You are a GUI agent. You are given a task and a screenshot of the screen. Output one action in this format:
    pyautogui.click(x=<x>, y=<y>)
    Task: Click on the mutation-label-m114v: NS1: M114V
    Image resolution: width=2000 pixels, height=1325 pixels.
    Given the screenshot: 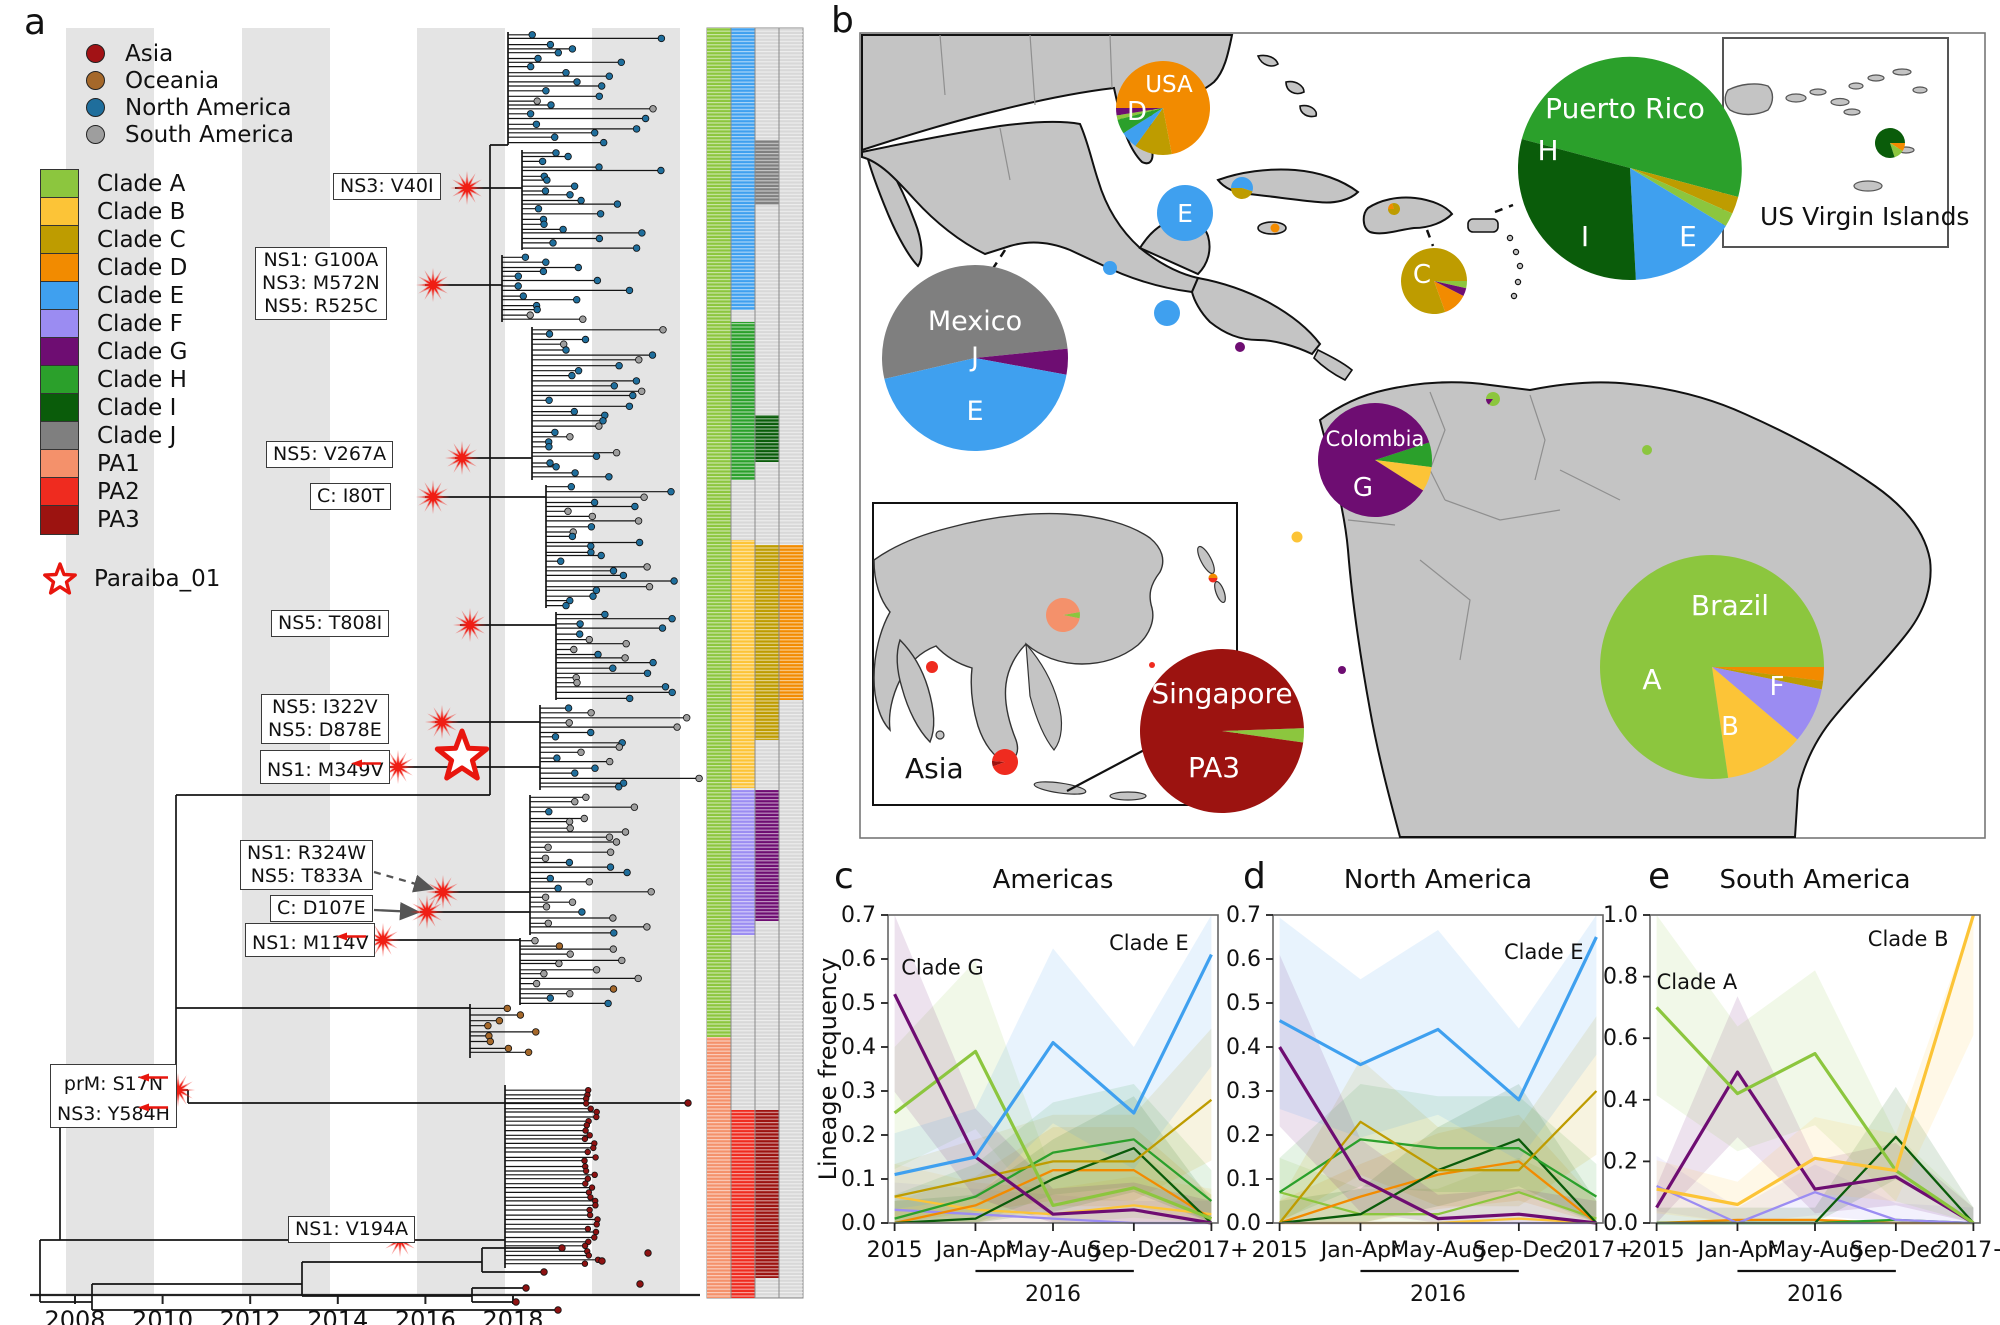 What is the action you would take?
    pyautogui.click(x=310, y=940)
    